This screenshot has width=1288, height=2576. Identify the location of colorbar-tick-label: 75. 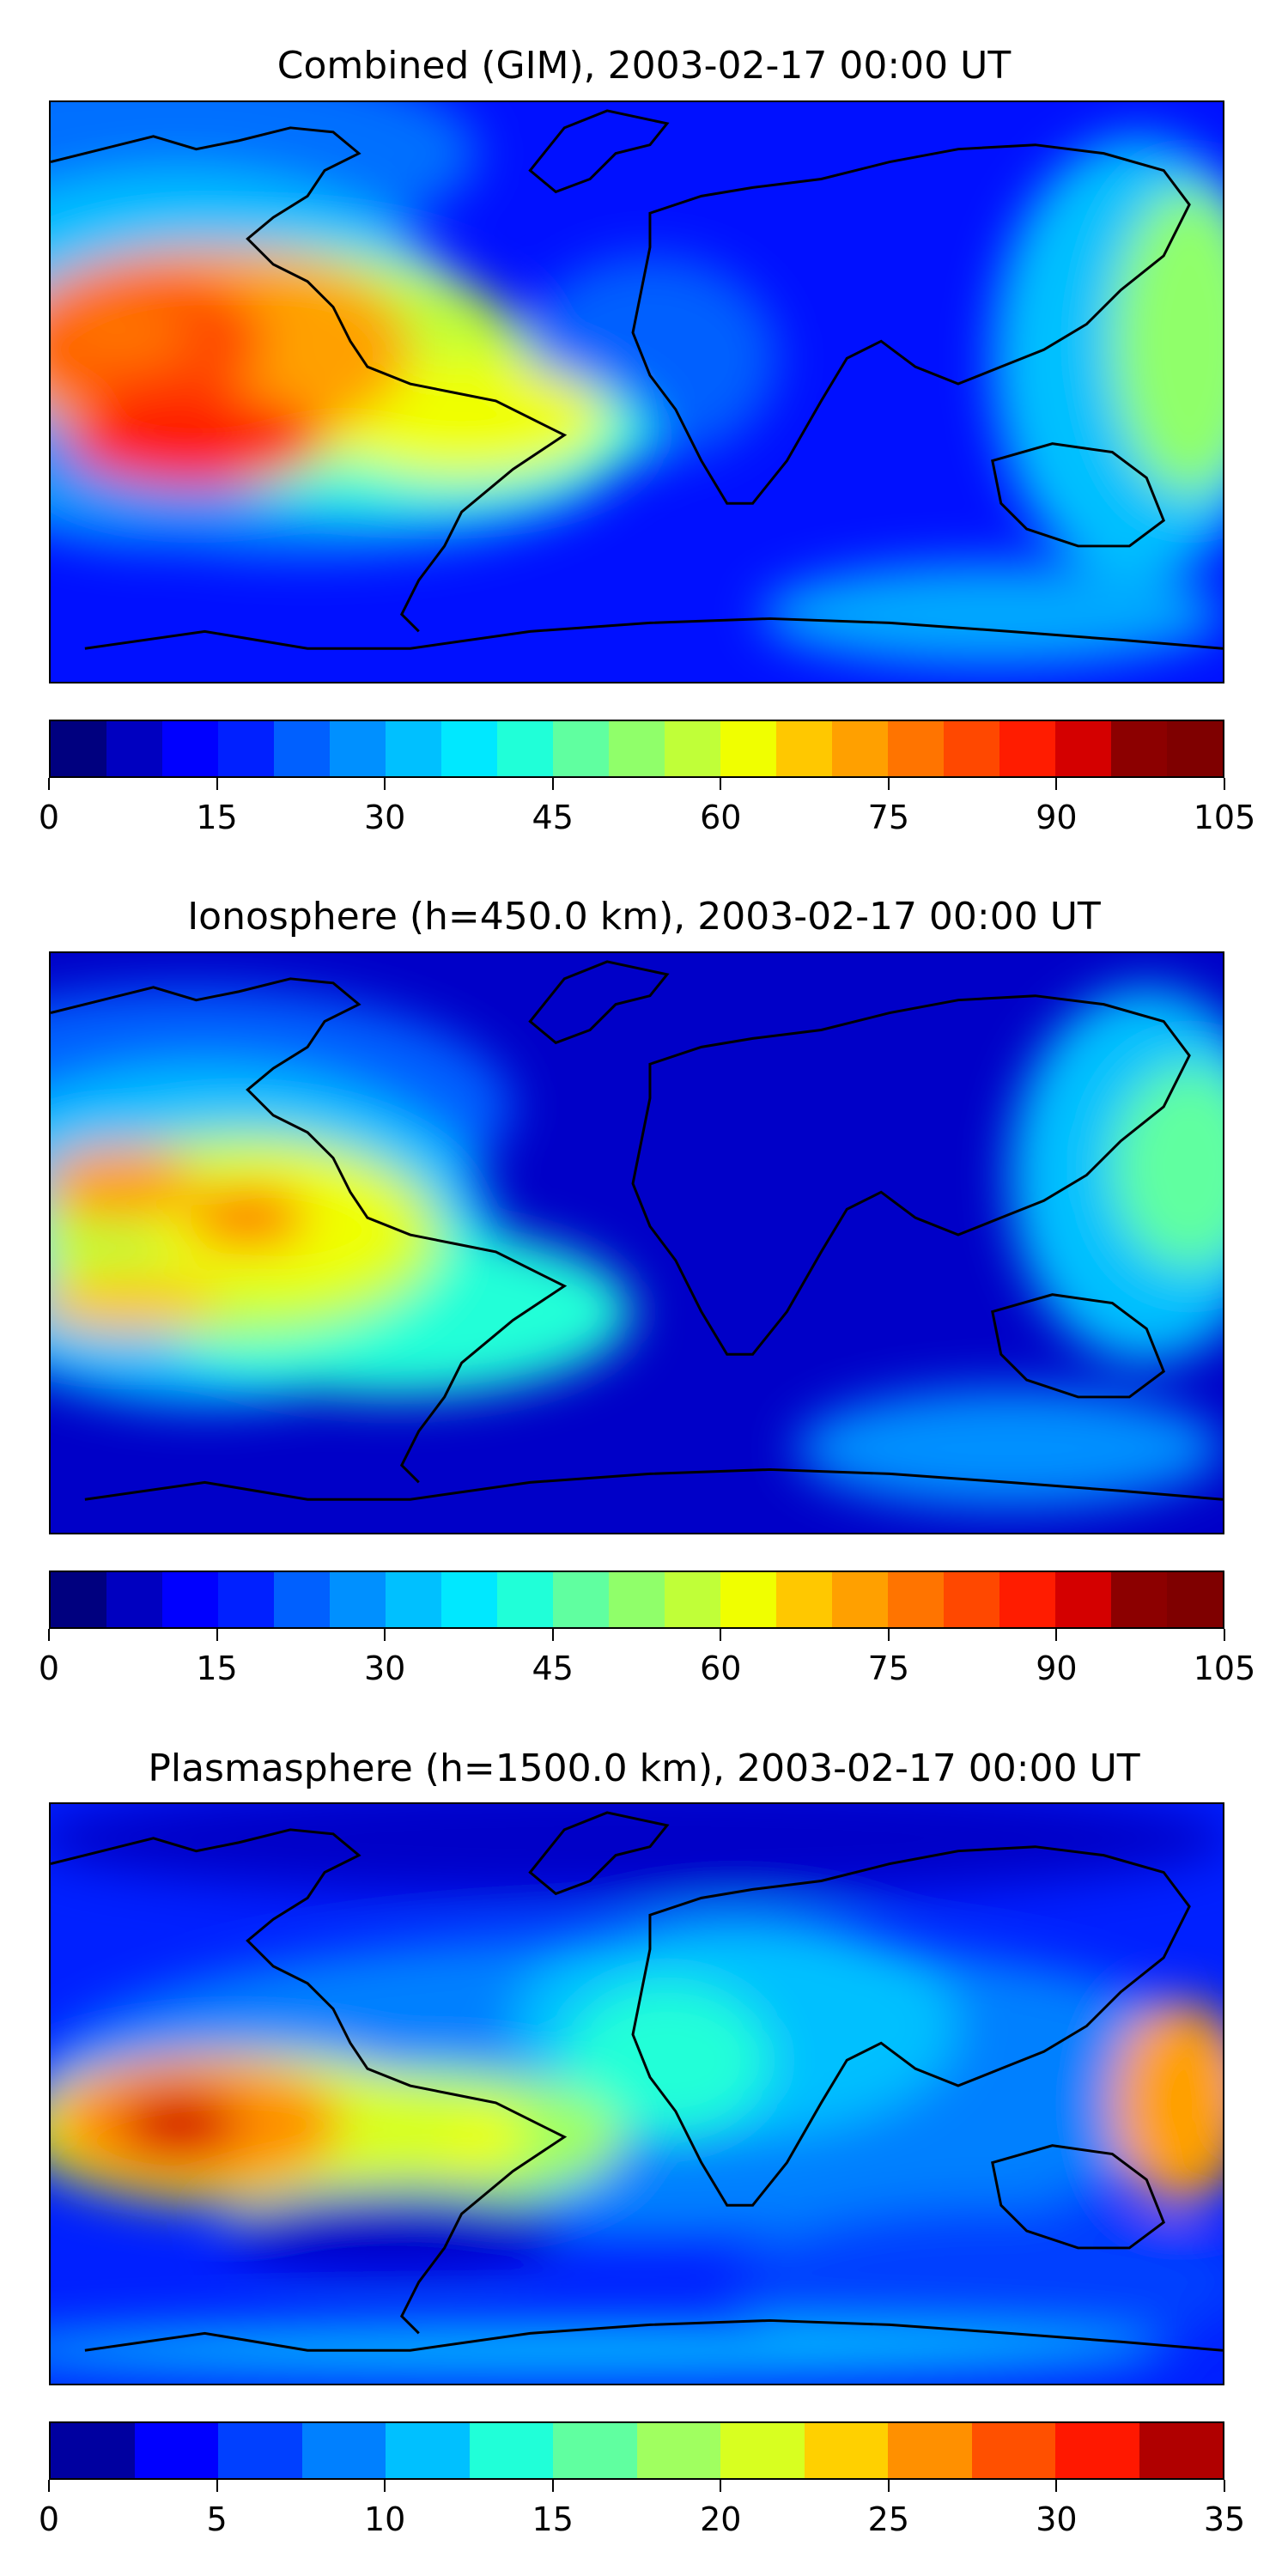
(889, 817).